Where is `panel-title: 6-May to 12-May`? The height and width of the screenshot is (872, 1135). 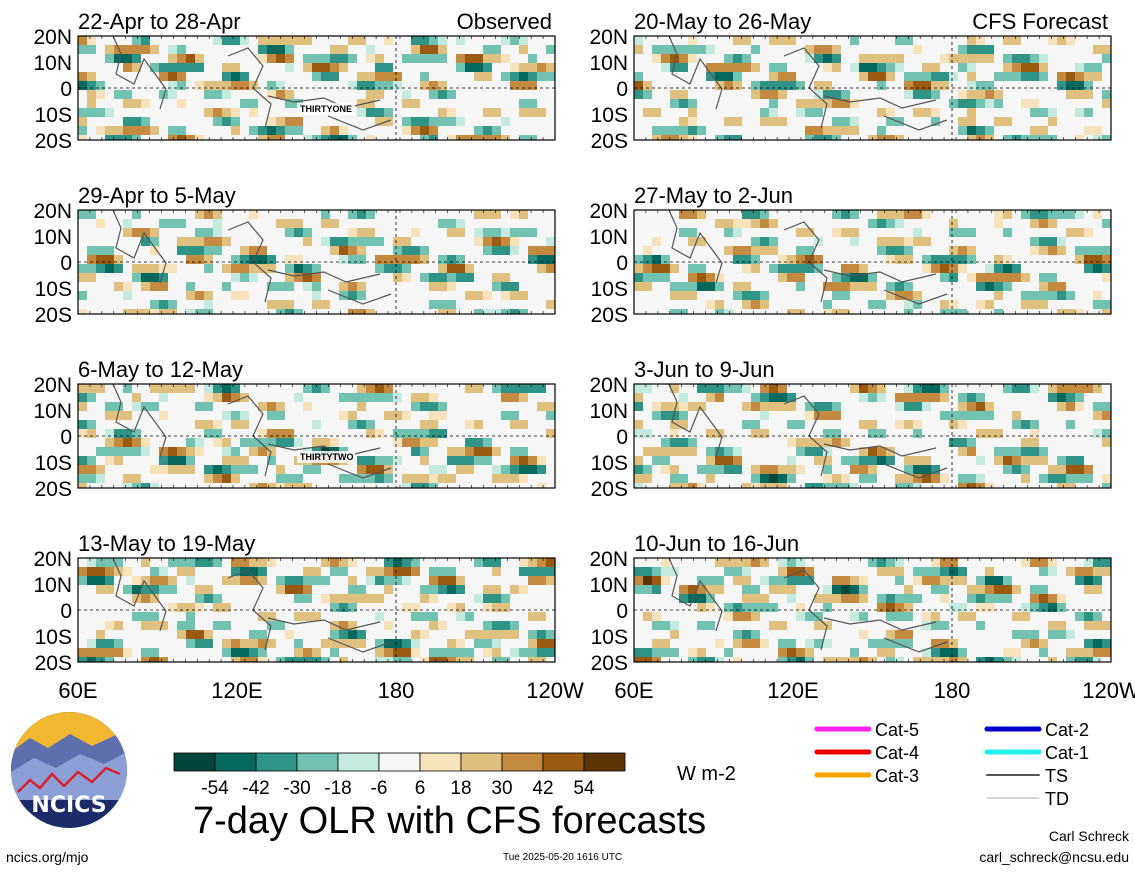
panel-title: 6-May to 12-May is located at coordinates (160, 369).